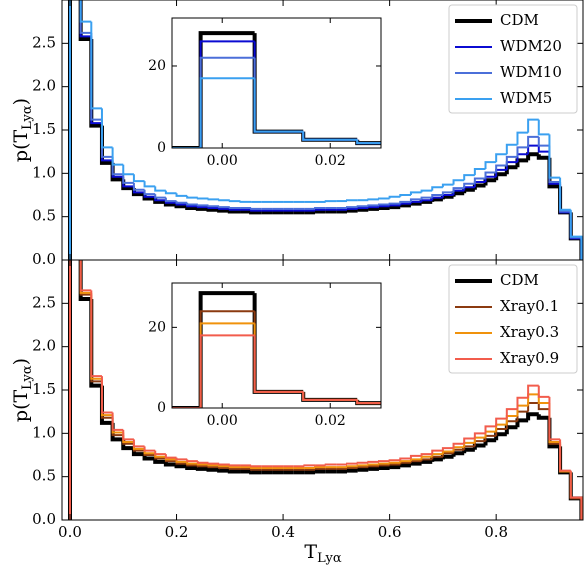 This screenshot has width=587, height=573. I want to click on y-tick-label: 0.5, so click(44, 216).